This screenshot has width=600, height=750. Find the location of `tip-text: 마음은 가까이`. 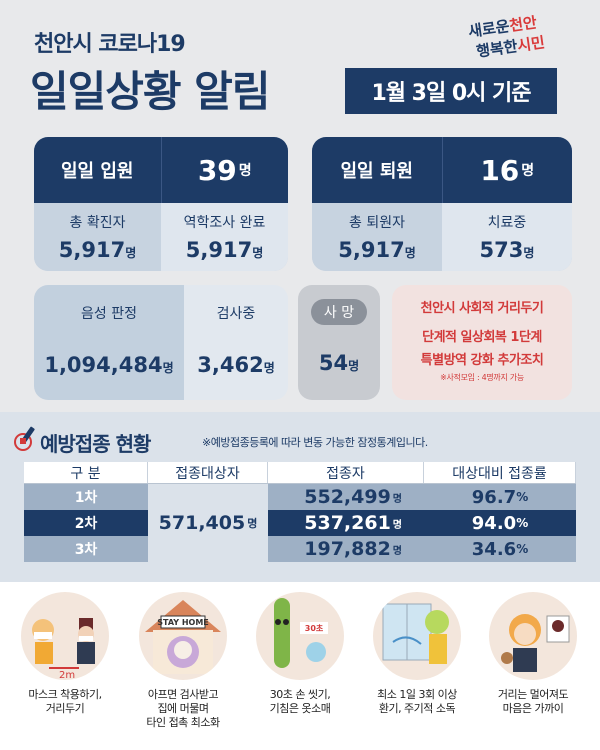

tip-text: 마음은 가까이 is located at coordinates (533, 708).